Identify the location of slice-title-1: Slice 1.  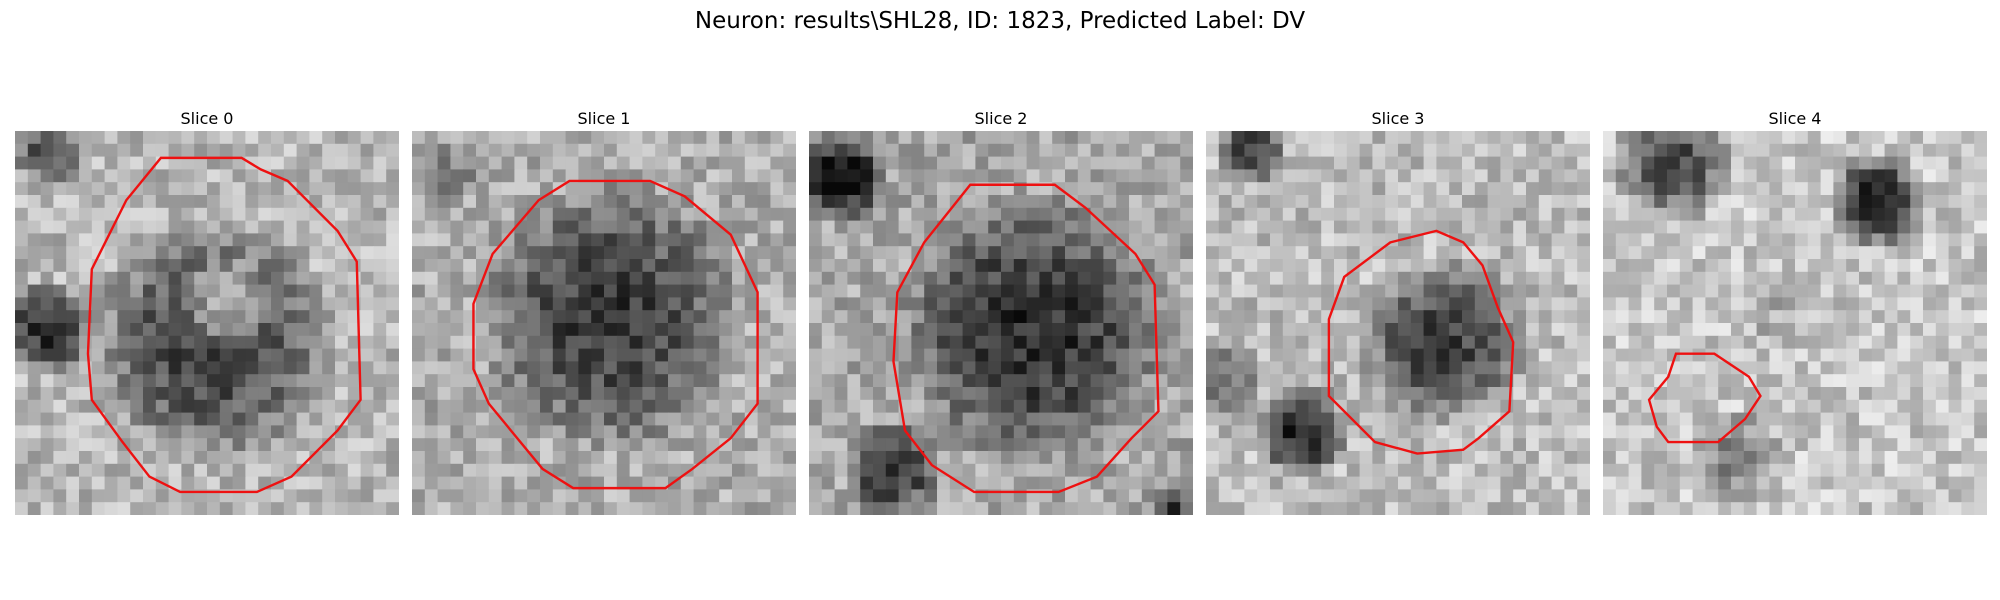
(604, 118).